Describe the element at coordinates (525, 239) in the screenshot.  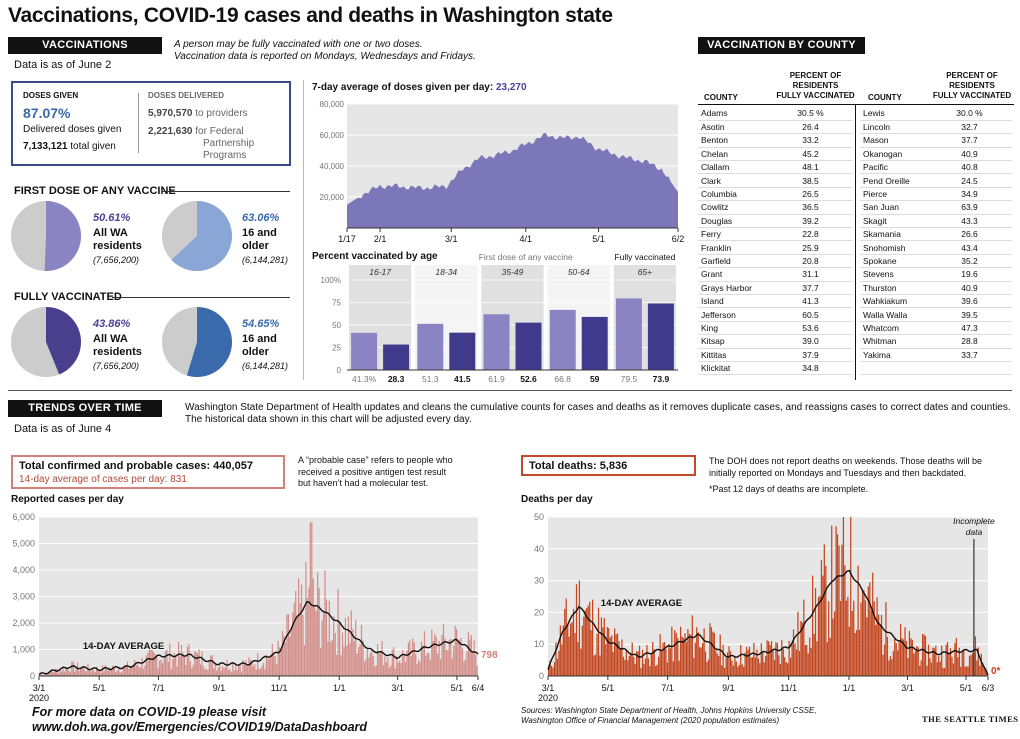
I see `x-tick-label: 4/1` at that location.